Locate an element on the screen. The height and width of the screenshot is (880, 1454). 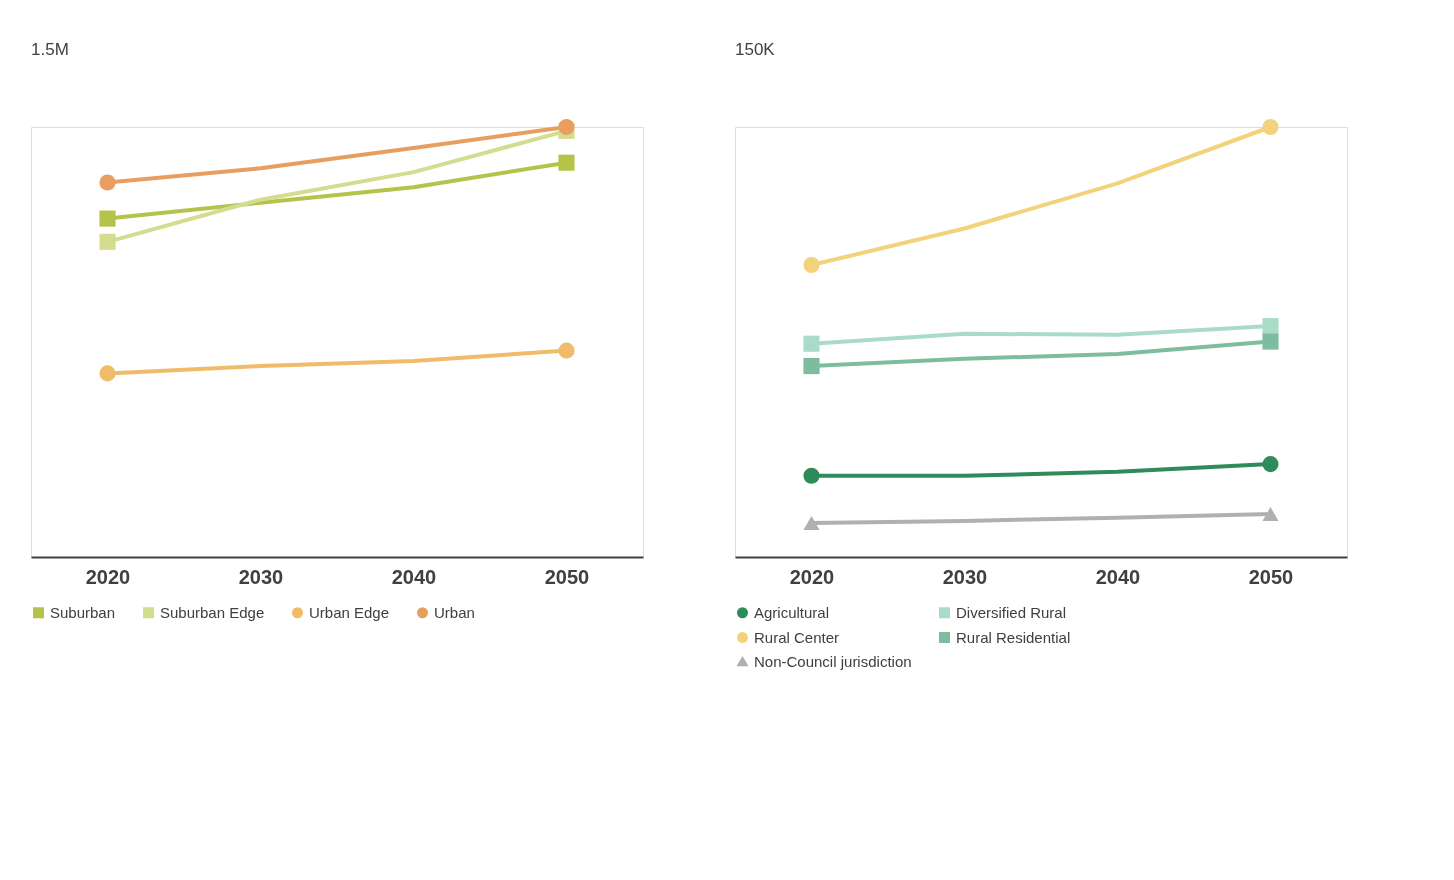
legend-label: Agricultural is located at coordinates (792, 612).